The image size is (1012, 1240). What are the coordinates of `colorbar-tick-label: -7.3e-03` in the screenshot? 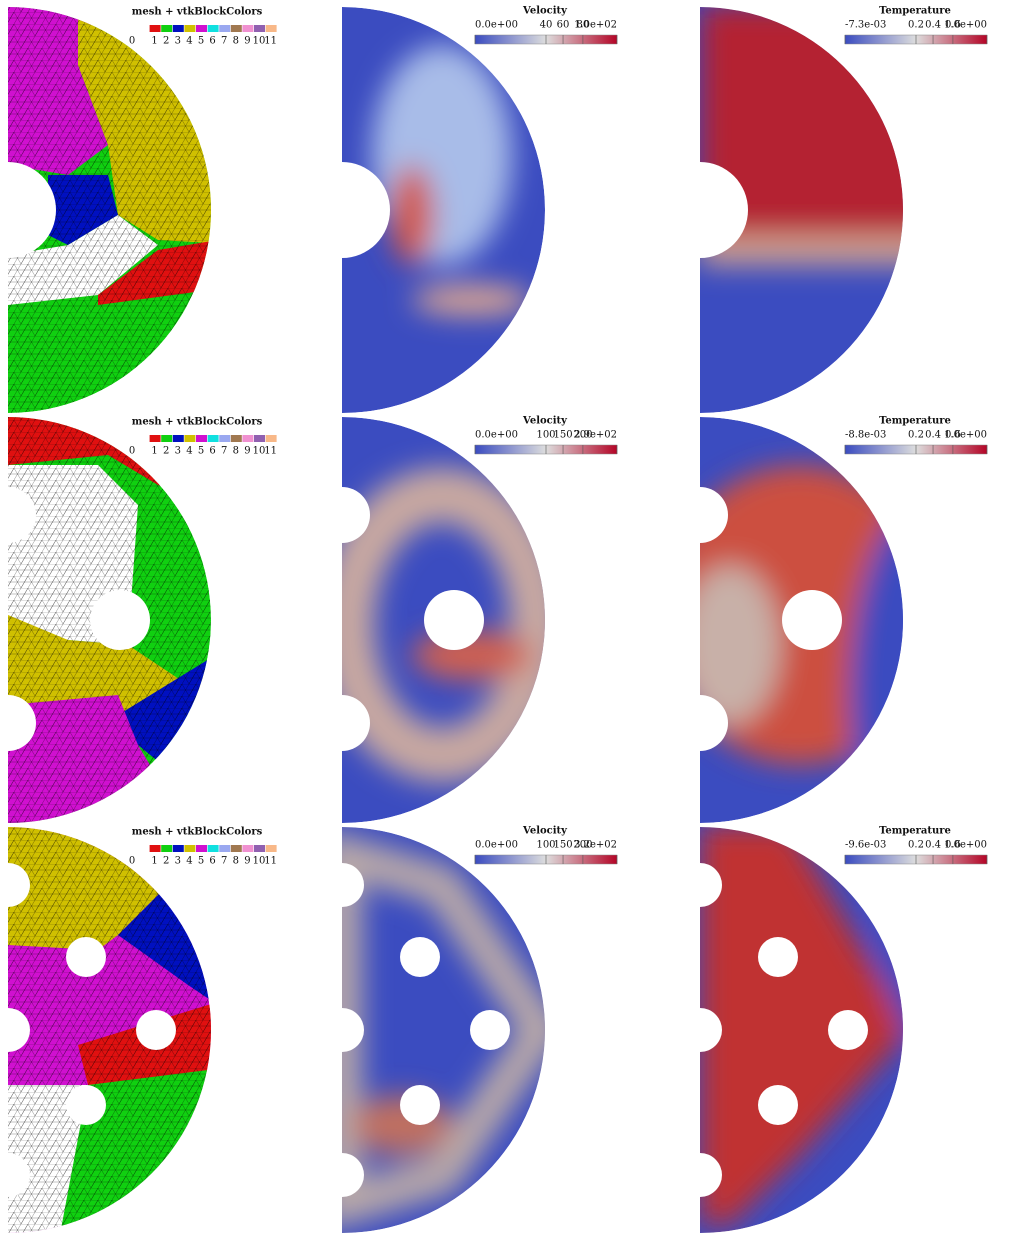 It's located at (865, 25).